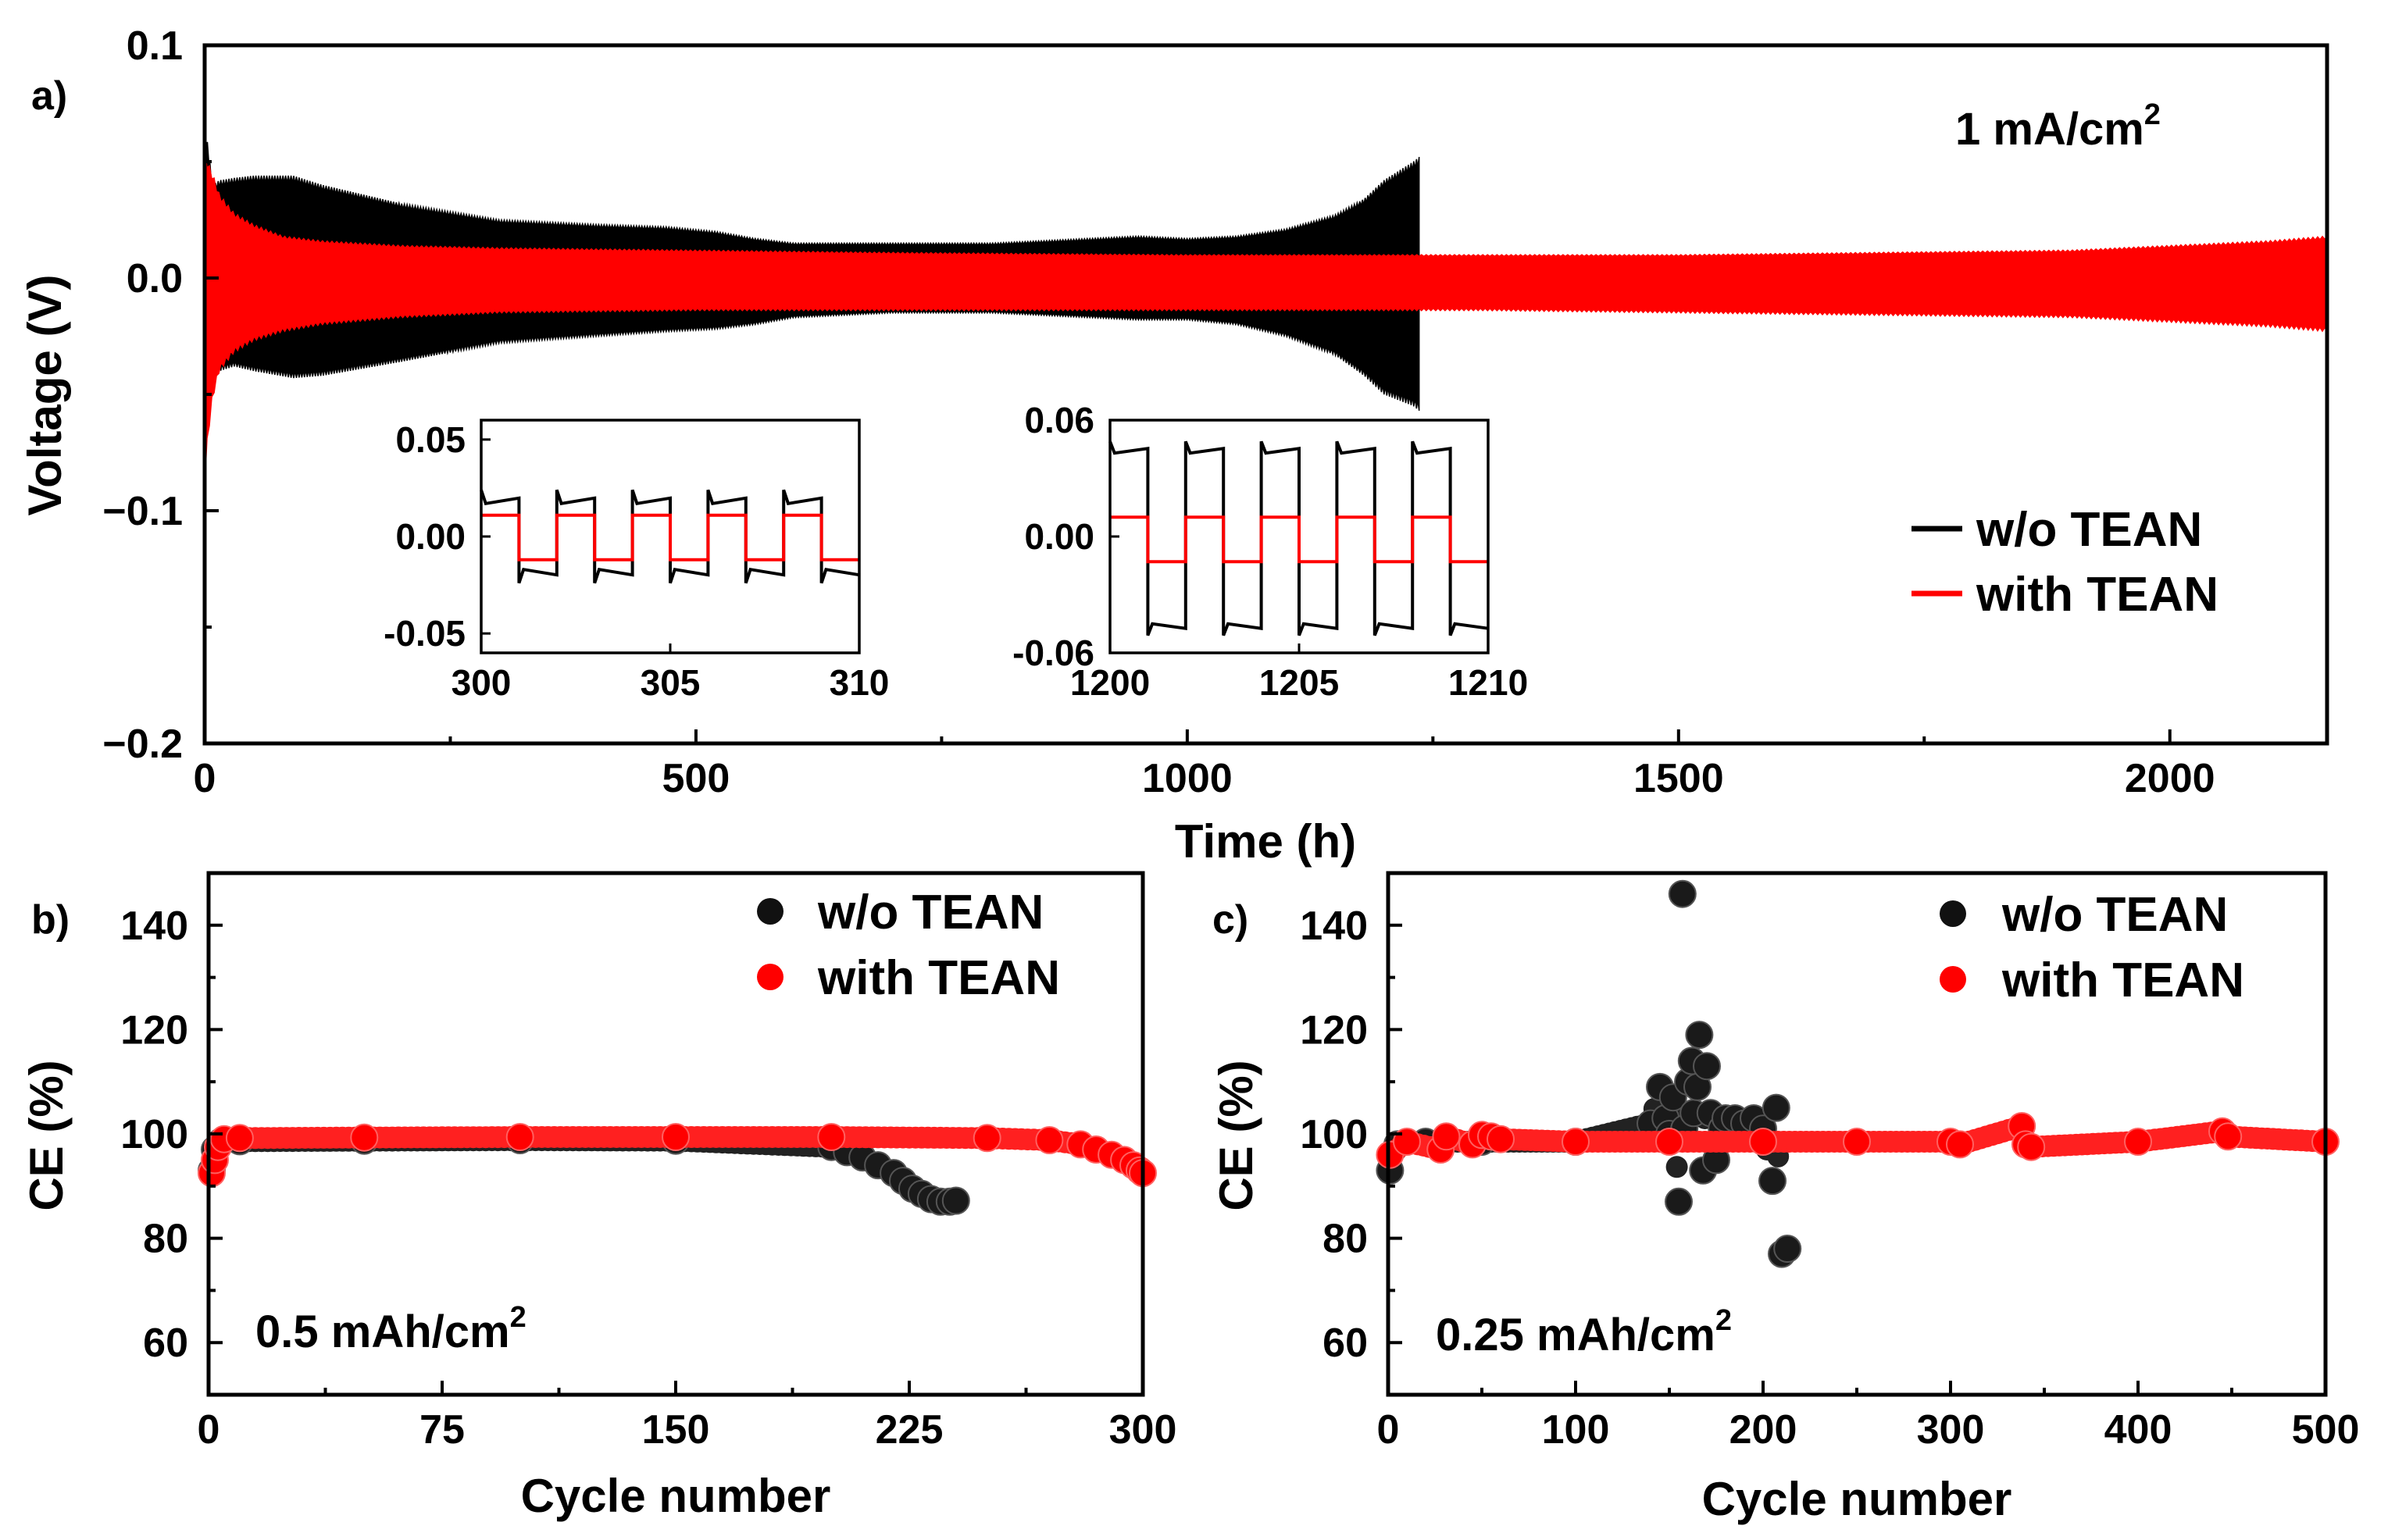 This screenshot has width=2388, height=1540. What do you see at coordinates (676, 1496) in the screenshot?
I see `panel-b-xlabel: Cycle number` at bounding box center [676, 1496].